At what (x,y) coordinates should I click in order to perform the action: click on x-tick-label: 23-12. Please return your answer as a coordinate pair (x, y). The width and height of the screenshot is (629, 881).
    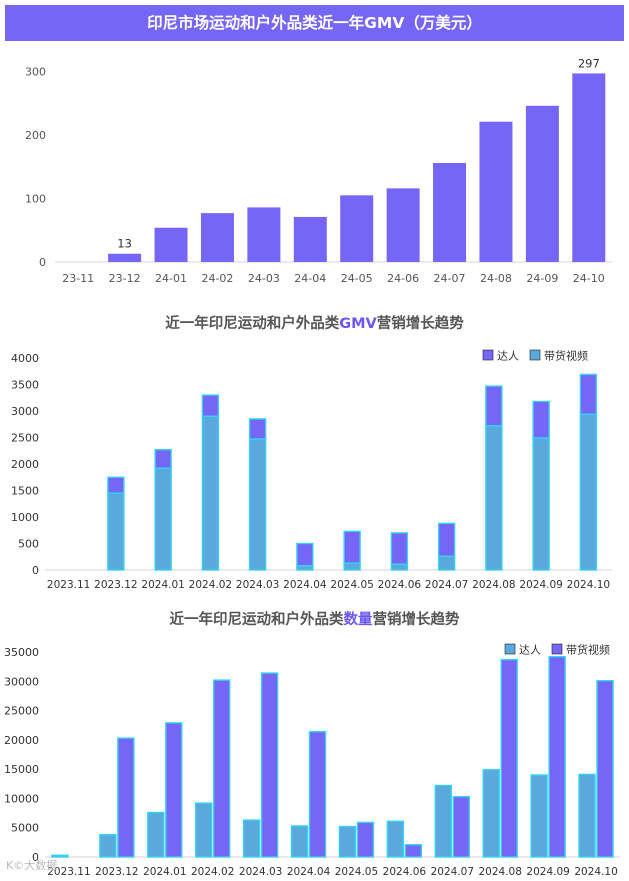
    Looking at the image, I should click on (125, 278).